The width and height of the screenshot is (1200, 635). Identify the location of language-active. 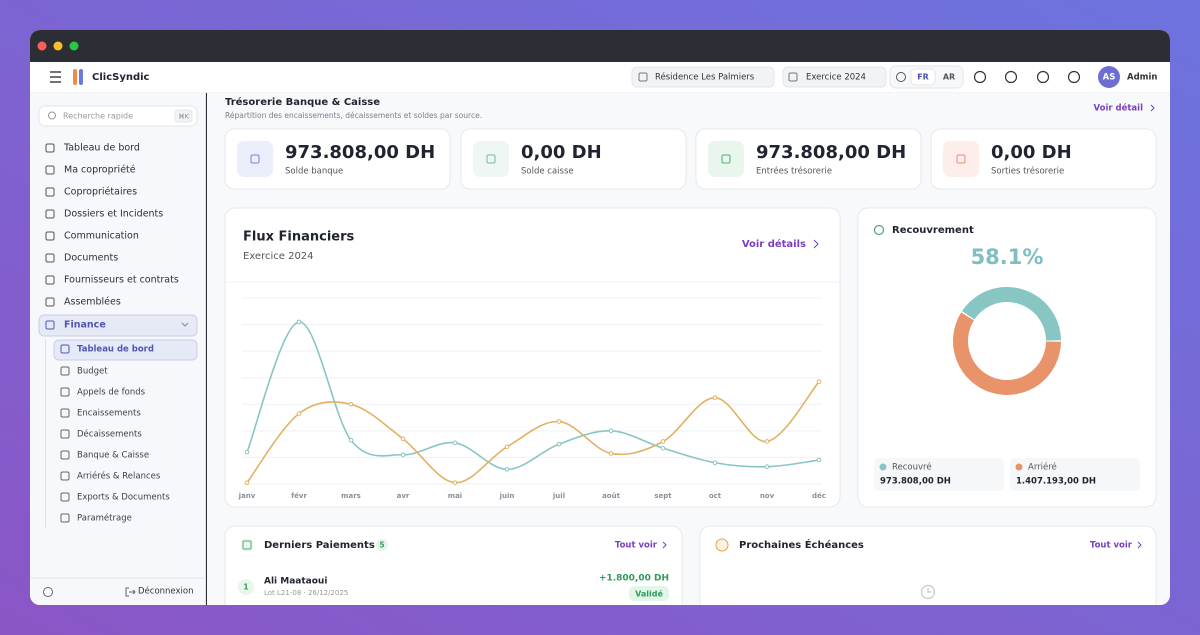
(923, 77).